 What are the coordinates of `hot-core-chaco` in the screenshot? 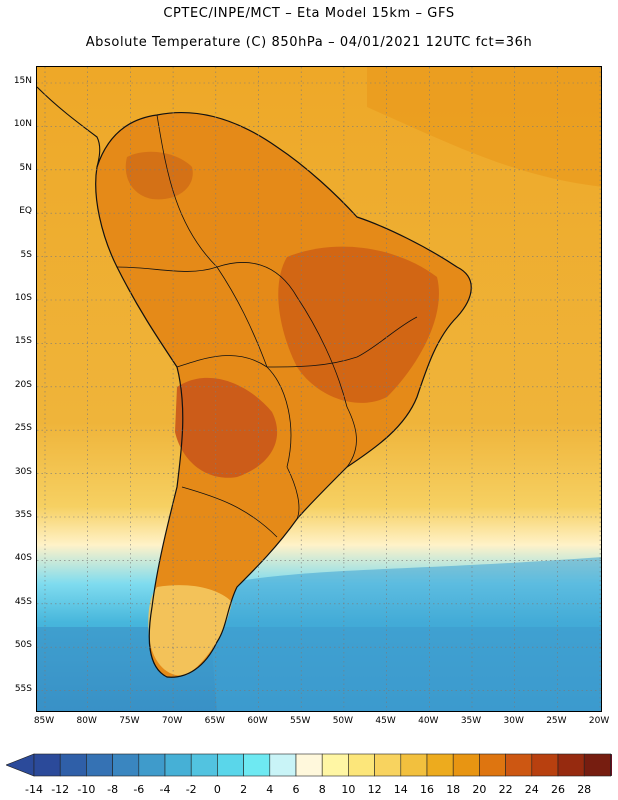 It's located at (226, 427).